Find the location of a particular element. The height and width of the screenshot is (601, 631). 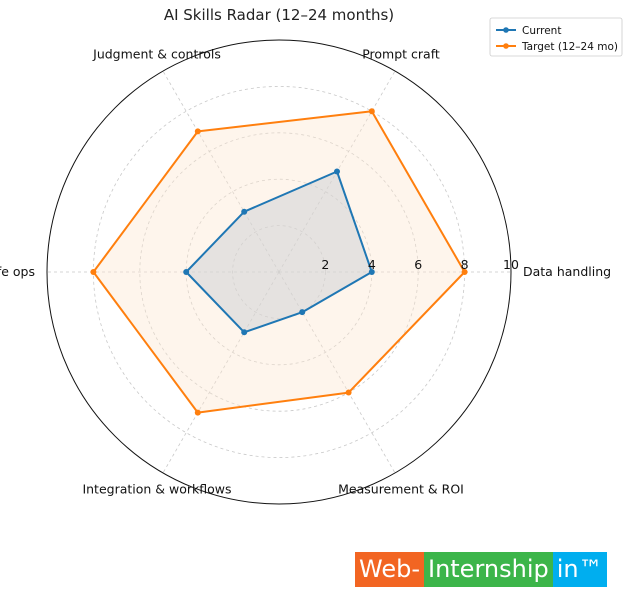

legend-label-0: Current is located at coordinates (541, 31).